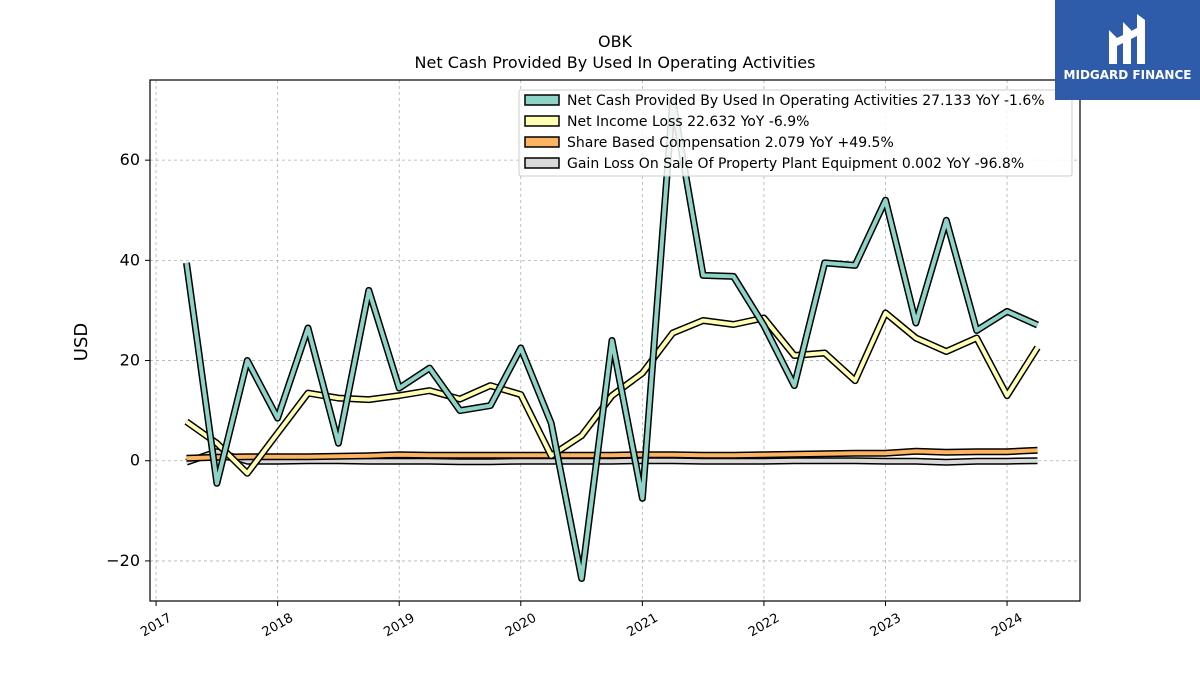  Describe the element at coordinates (156, 626) in the screenshot. I see `x-tick-label: 2017` at that location.